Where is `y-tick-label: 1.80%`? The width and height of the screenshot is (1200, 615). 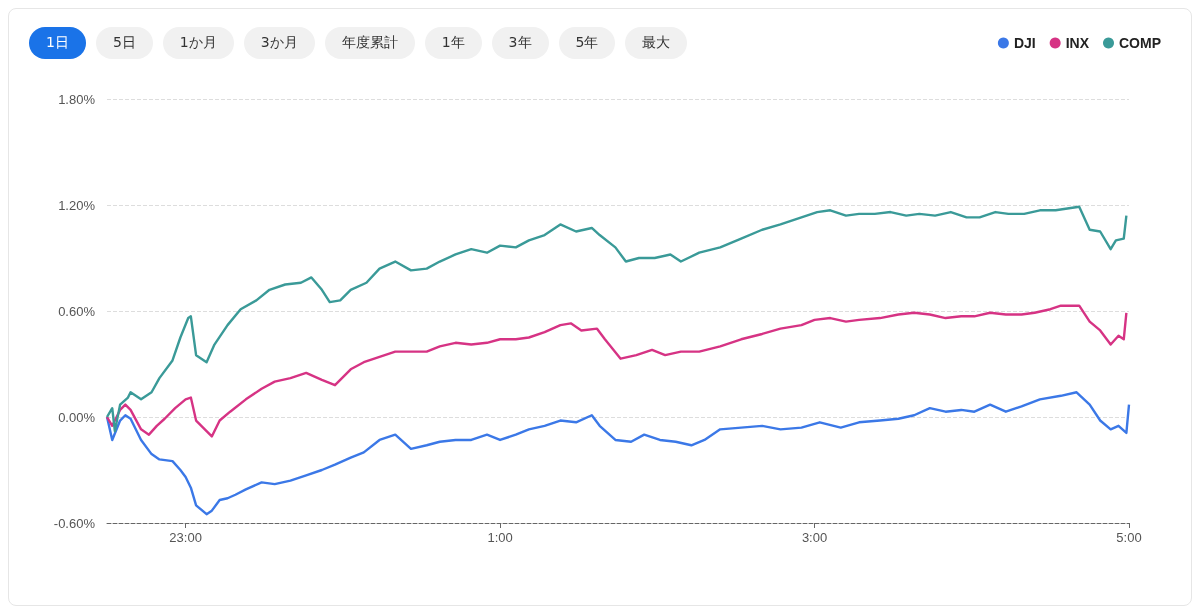 y-tick-label: 1.80% is located at coordinates (77, 99).